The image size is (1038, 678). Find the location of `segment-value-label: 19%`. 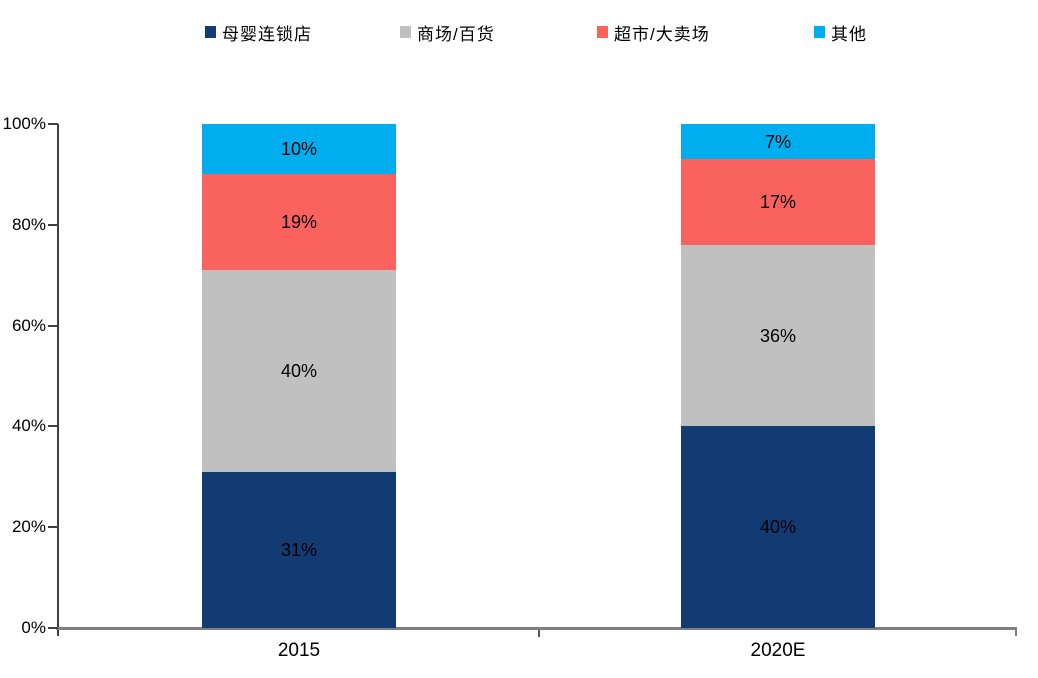

segment-value-label: 19% is located at coordinates (299, 222).